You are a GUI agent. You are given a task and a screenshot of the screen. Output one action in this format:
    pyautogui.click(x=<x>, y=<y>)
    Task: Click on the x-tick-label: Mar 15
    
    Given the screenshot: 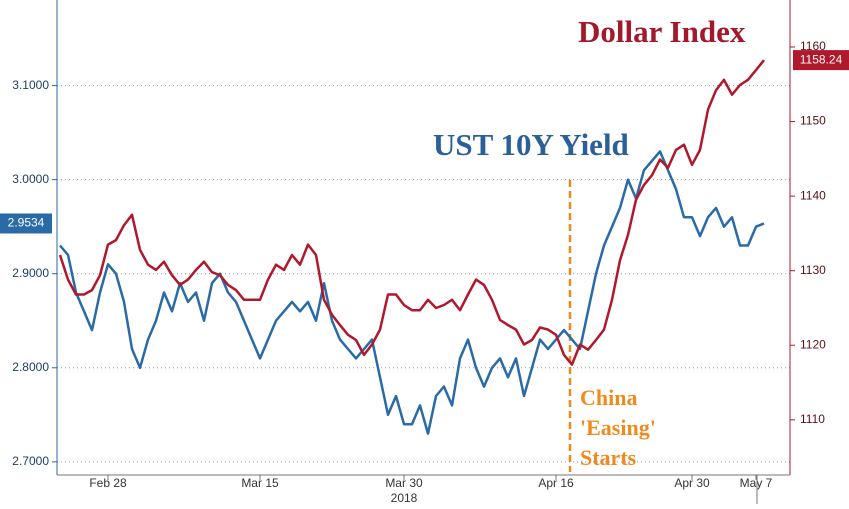 What is the action you would take?
    pyautogui.click(x=260, y=483)
    